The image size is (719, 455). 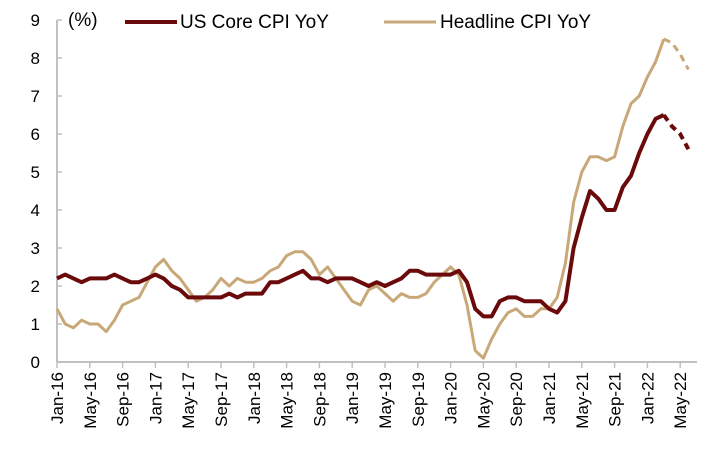 I want to click on x-tick-label: Sep-17, so click(x=221, y=399).